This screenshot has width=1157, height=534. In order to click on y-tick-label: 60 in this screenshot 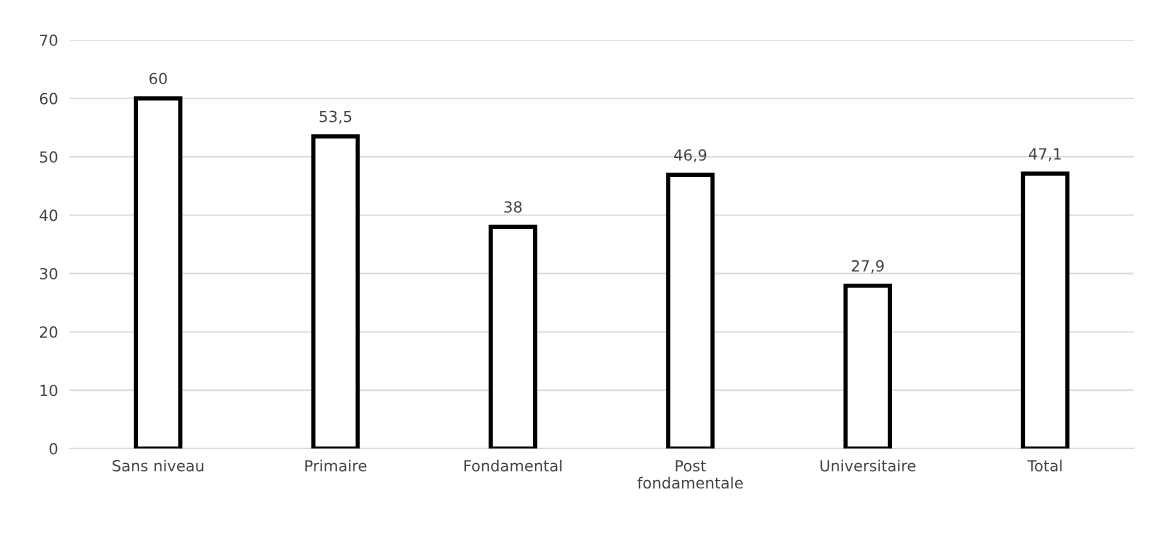, I will do `click(48, 98)`.